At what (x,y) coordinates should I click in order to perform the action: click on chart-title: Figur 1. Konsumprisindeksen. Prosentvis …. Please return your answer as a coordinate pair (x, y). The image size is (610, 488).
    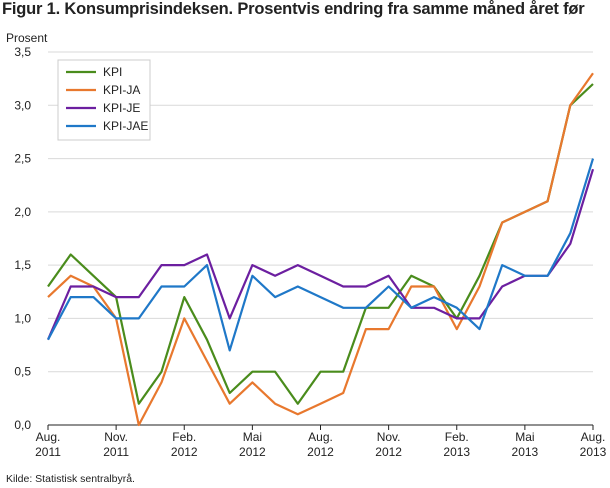
    Looking at the image, I should click on (293, 9).